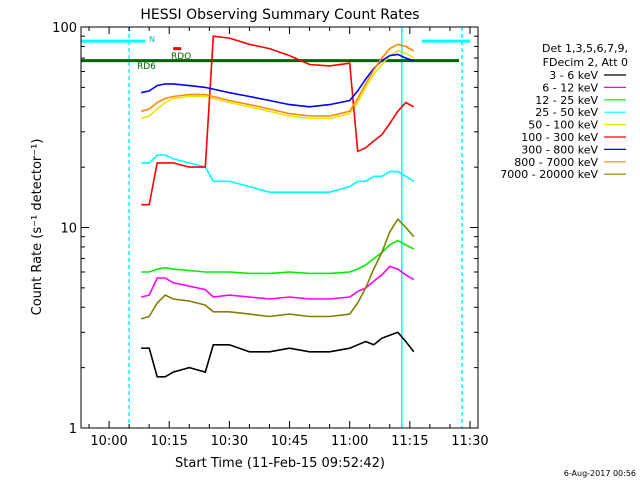  What do you see at coordinates (559, 149) in the screenshot?
I see `legend-label-6: 300 - 800 keV` at bounding box center [559, 149].